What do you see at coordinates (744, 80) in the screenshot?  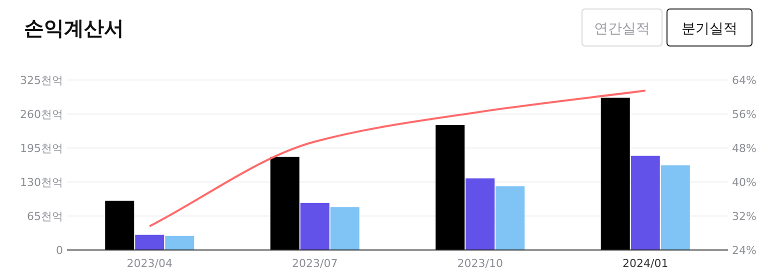 I see `y2-tick-label: 64%` at bounding box center [744, 80].